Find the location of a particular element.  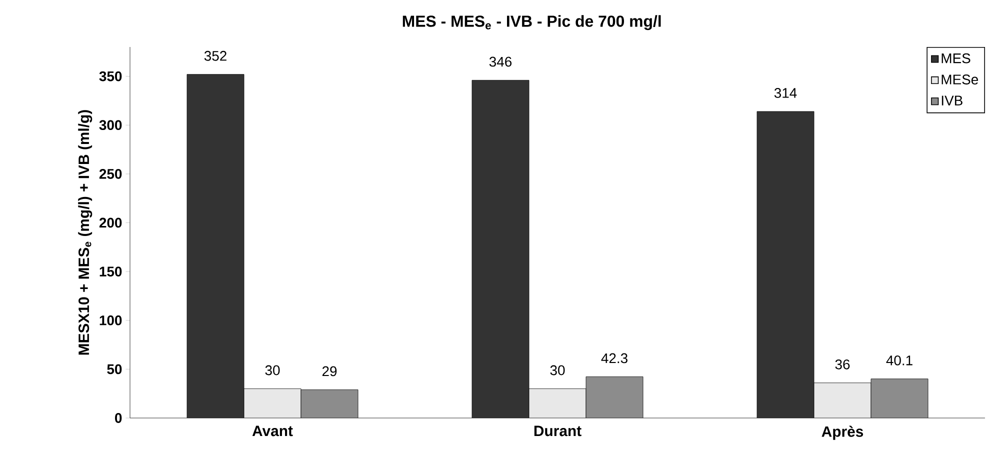

legend-label: MES is located at coordinates (956, 58).